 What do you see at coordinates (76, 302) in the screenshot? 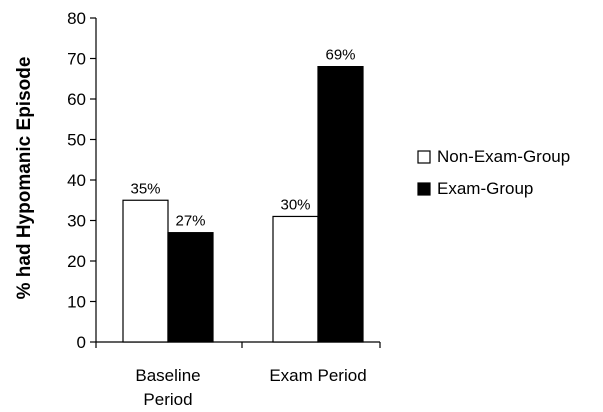
I see `y-tick-label: 10` at bounding box center [76, 302].